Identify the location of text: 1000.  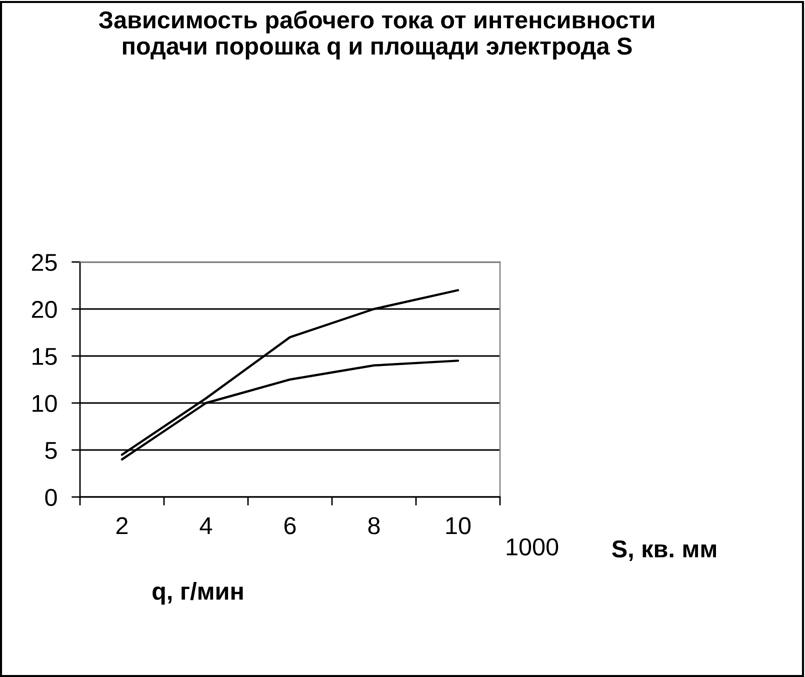
(532, 547).